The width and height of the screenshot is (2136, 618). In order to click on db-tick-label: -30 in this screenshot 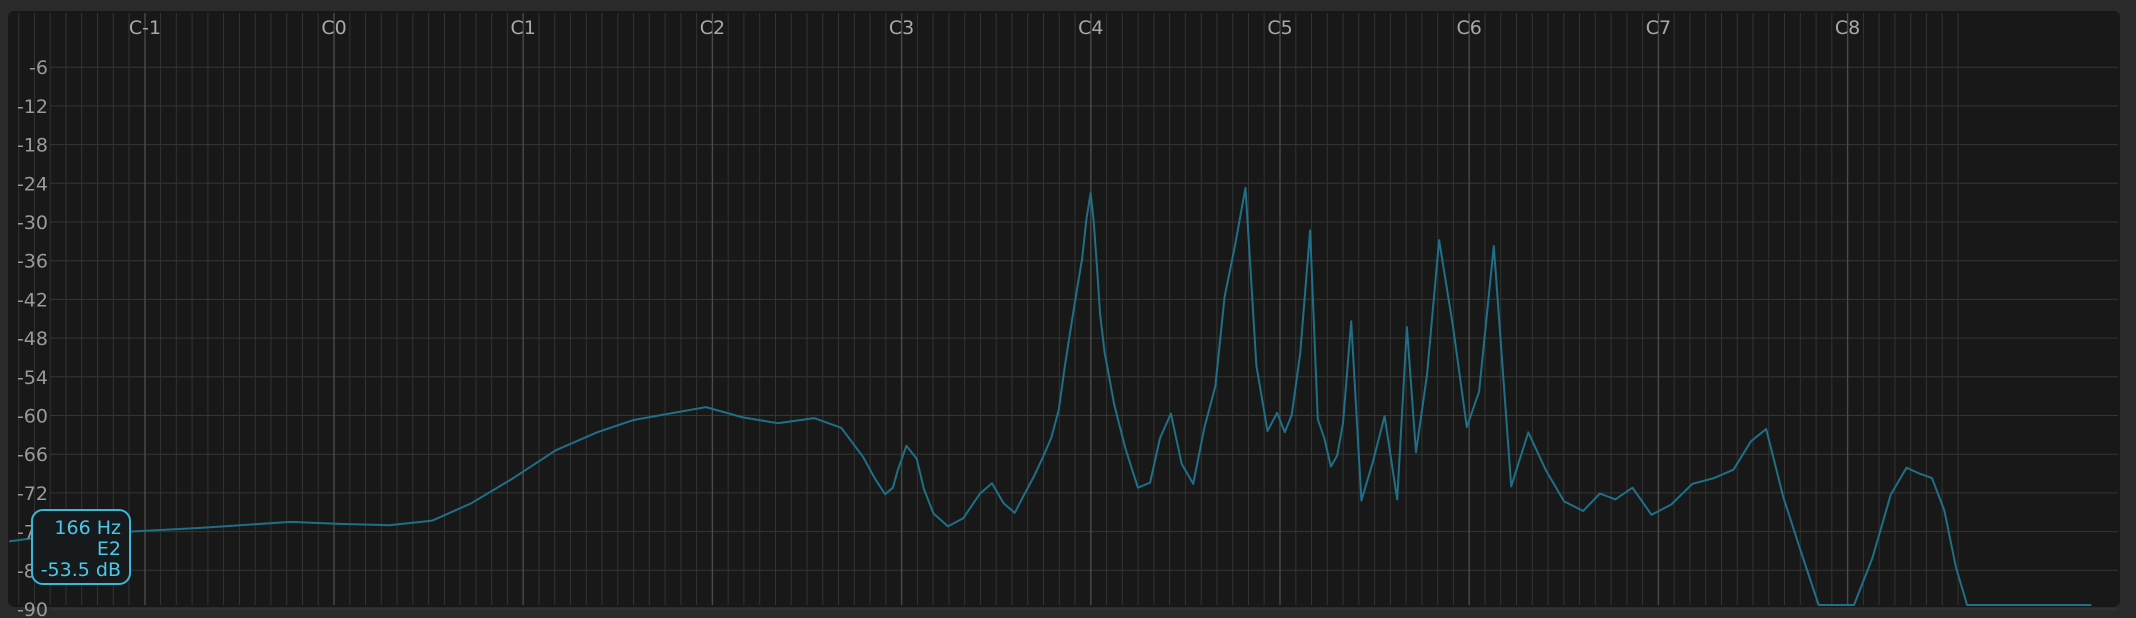, I will do `click(32, 223)`.